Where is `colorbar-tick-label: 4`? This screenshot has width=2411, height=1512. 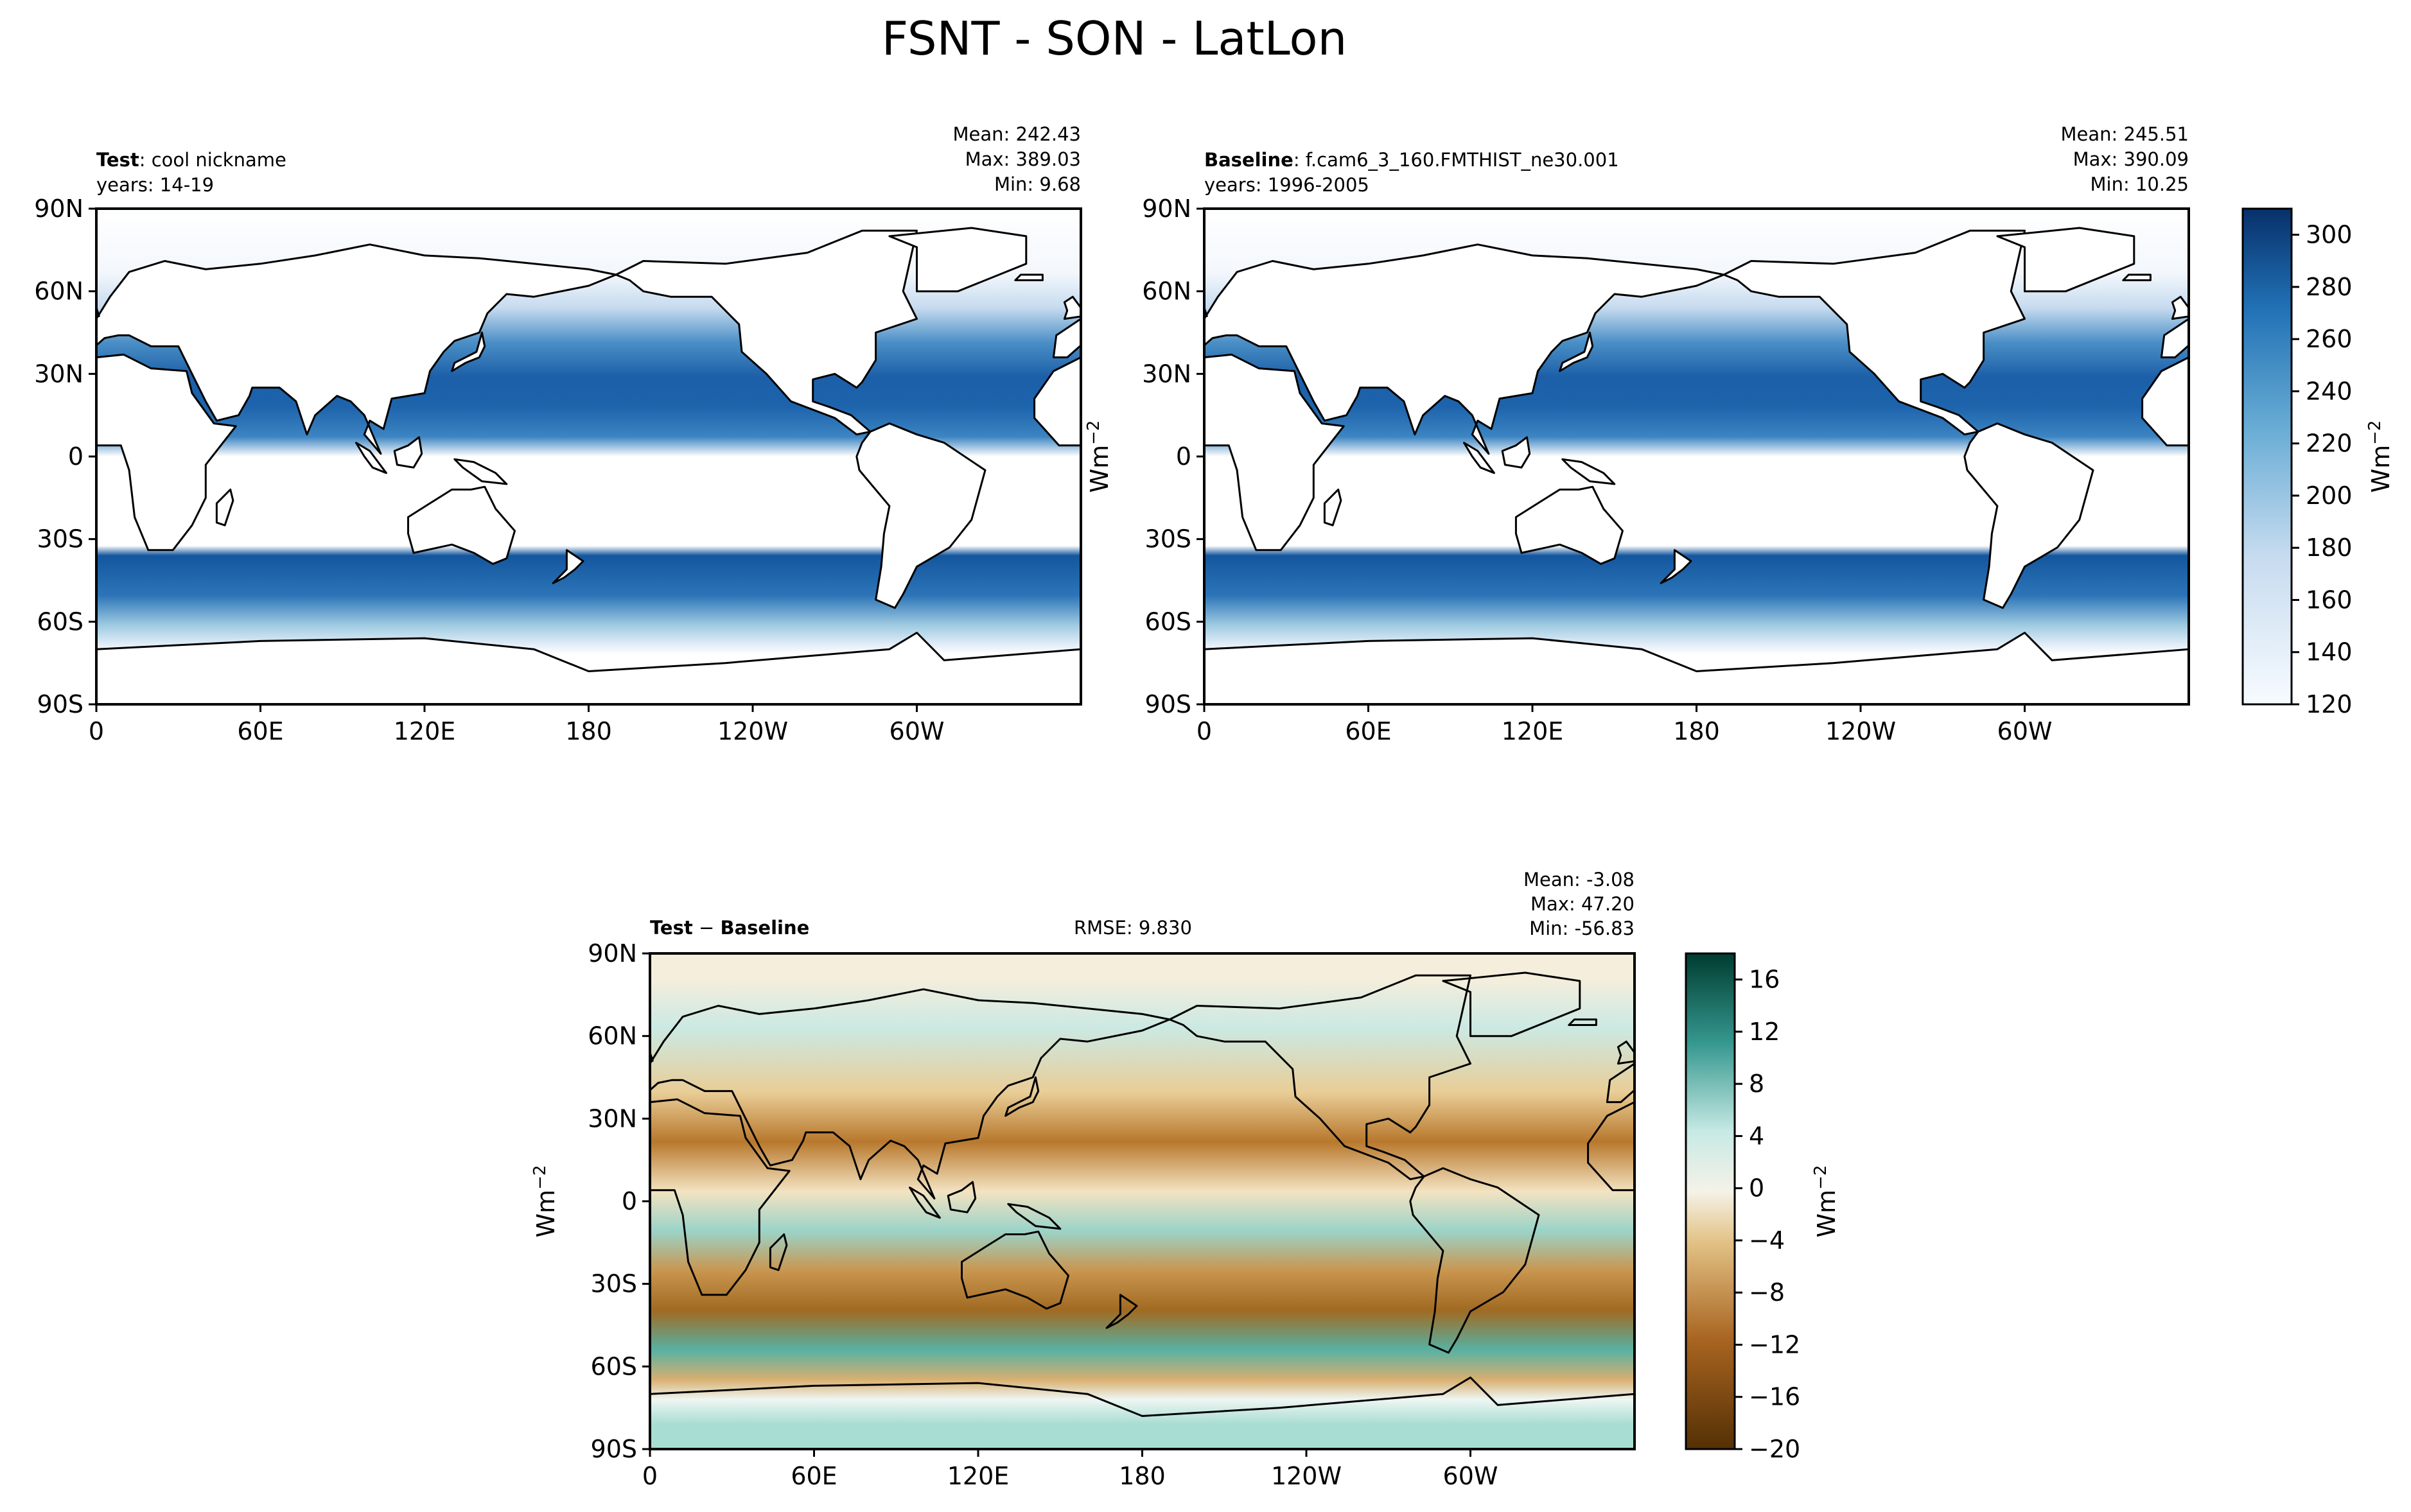 colorbar-tick-label: 4 is located at coordinates (1756, 1136).